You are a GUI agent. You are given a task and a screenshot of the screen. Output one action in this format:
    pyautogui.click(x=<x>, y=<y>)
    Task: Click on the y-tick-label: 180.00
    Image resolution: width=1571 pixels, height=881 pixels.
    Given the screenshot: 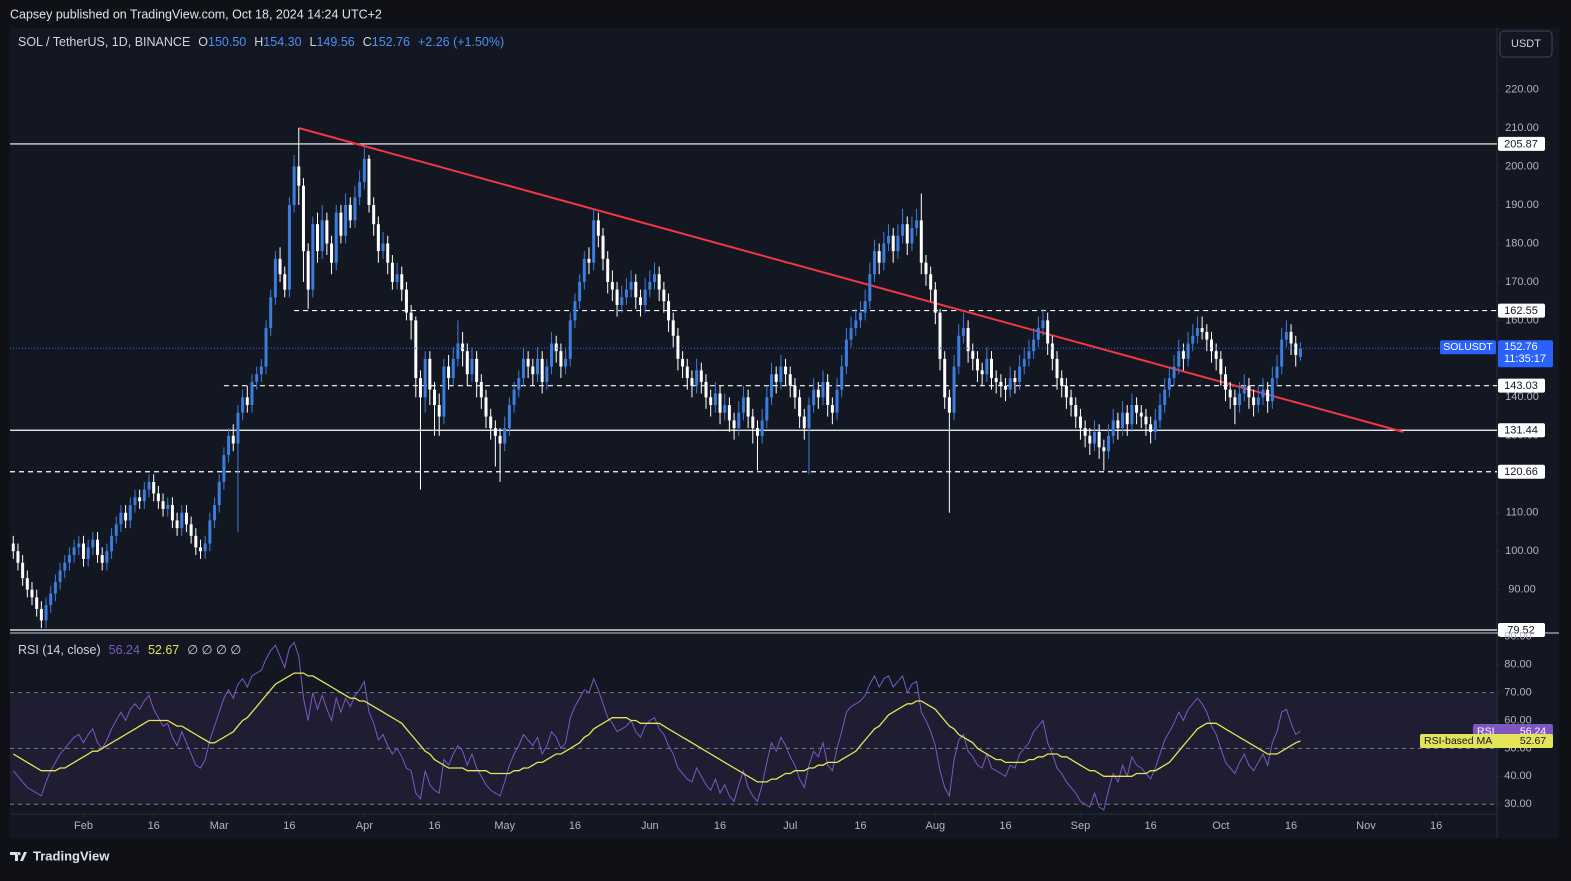 What is the action you would take?
    pyautogui.click(x=1522, y=243)
    